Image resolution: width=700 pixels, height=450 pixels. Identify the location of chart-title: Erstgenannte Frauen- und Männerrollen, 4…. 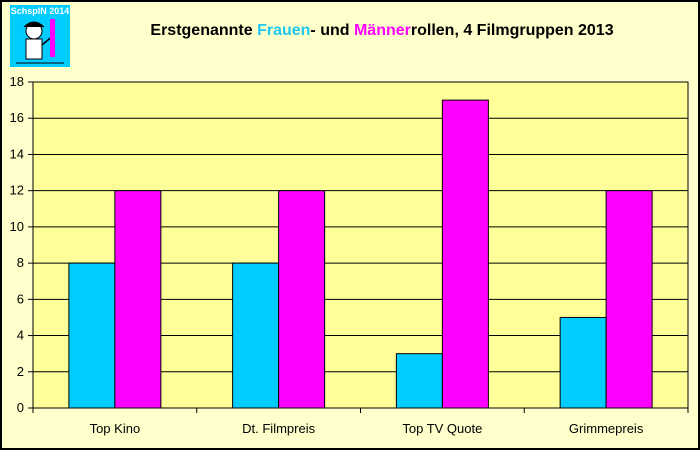
(382, 31).